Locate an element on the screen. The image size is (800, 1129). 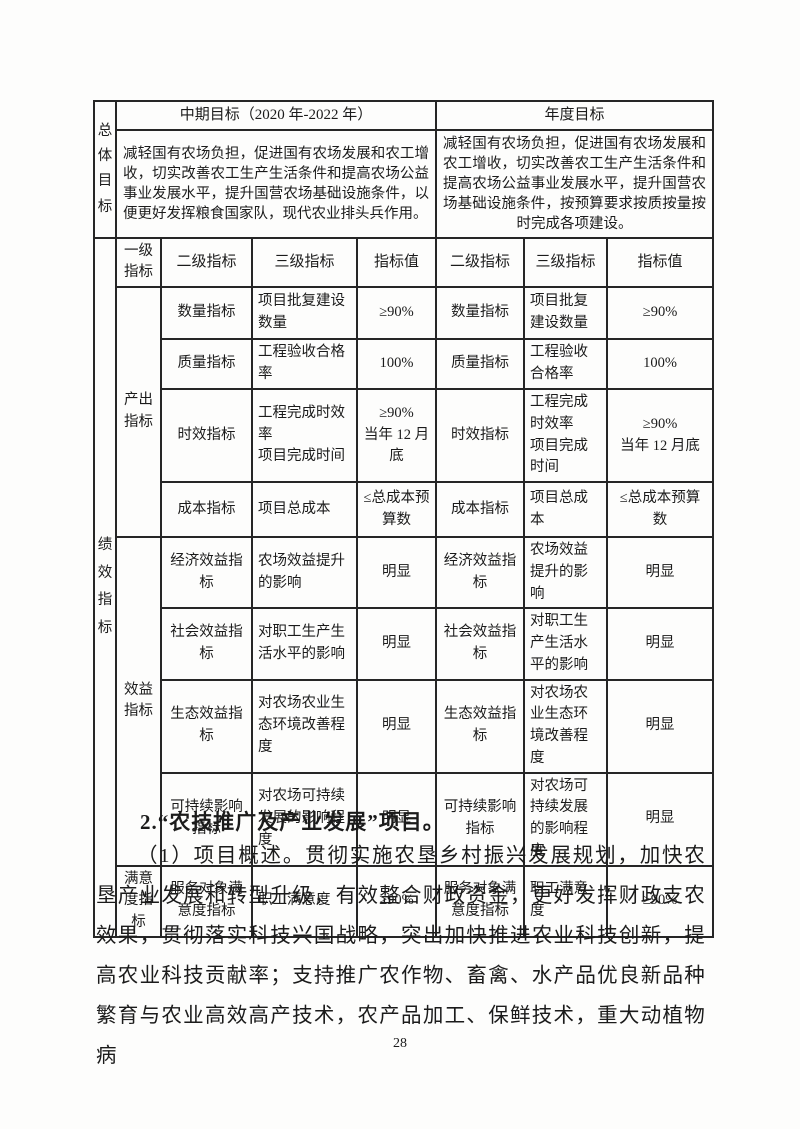
overall-goal-label: 总体目标 is located at coordinates (105, 169).